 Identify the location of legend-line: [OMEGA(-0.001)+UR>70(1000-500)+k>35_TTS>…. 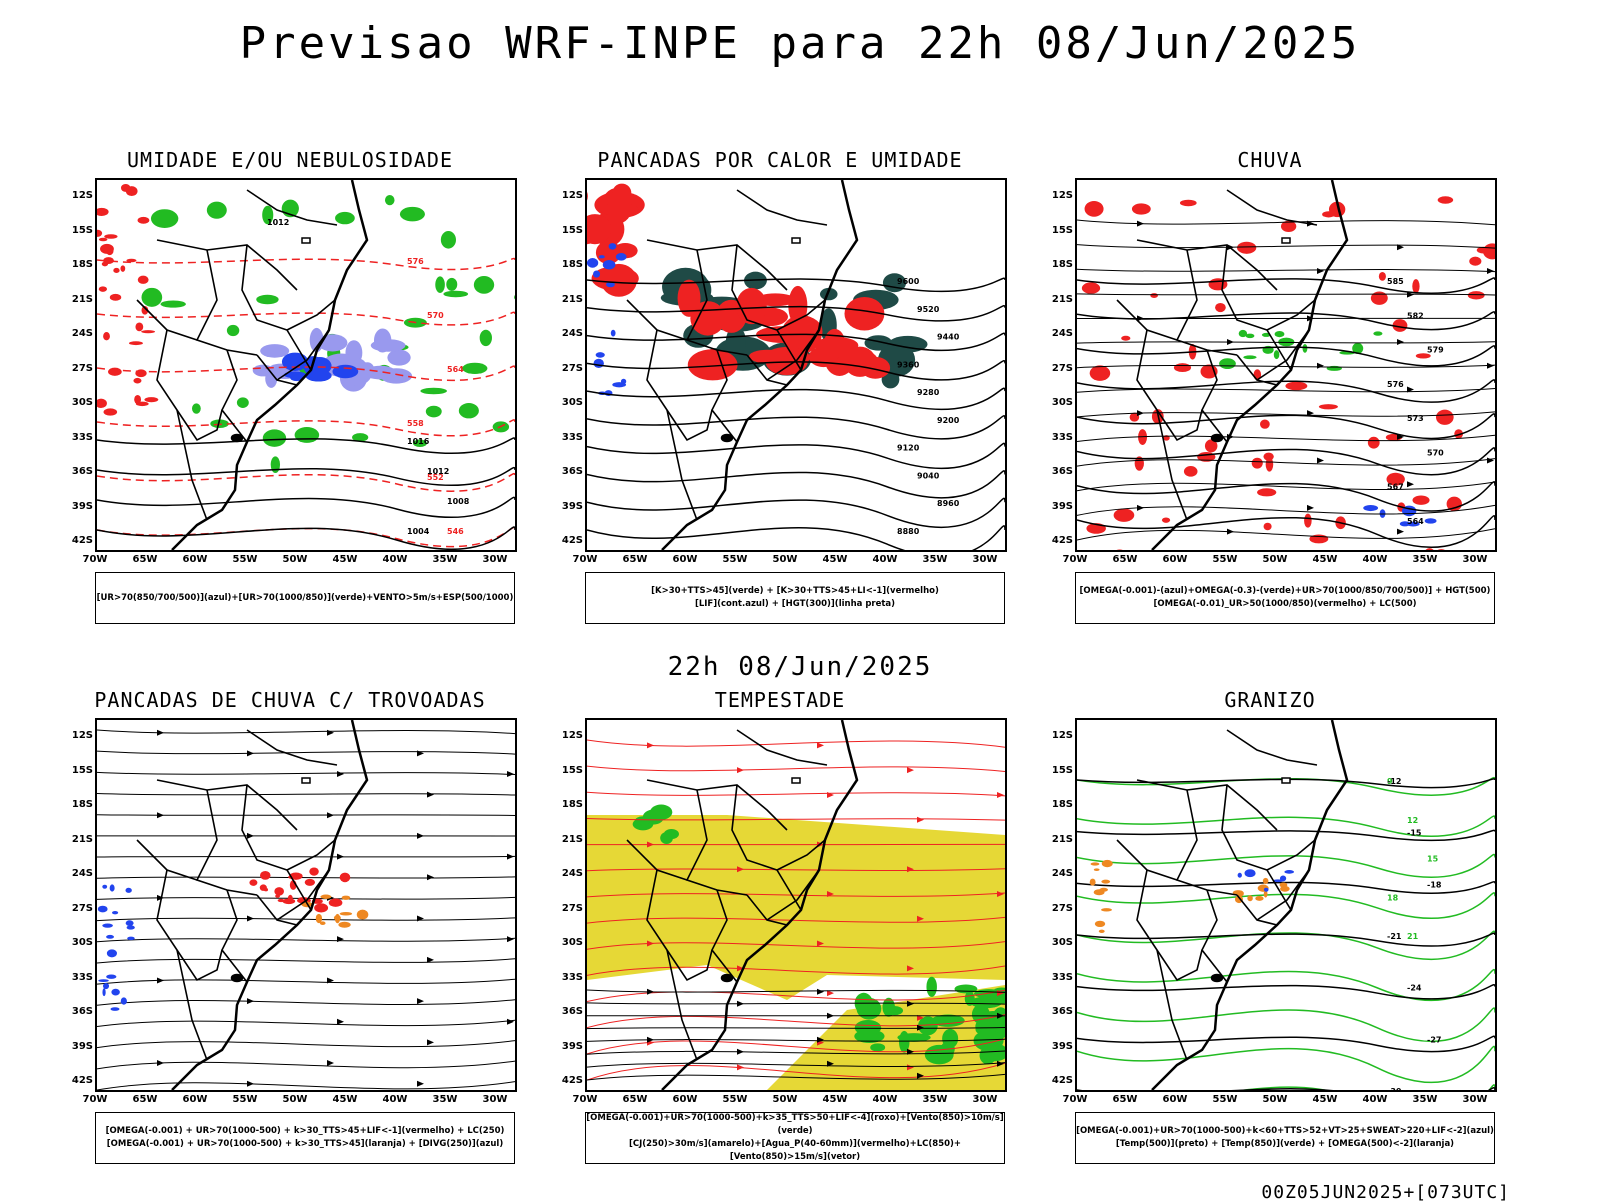
(795, 1124).